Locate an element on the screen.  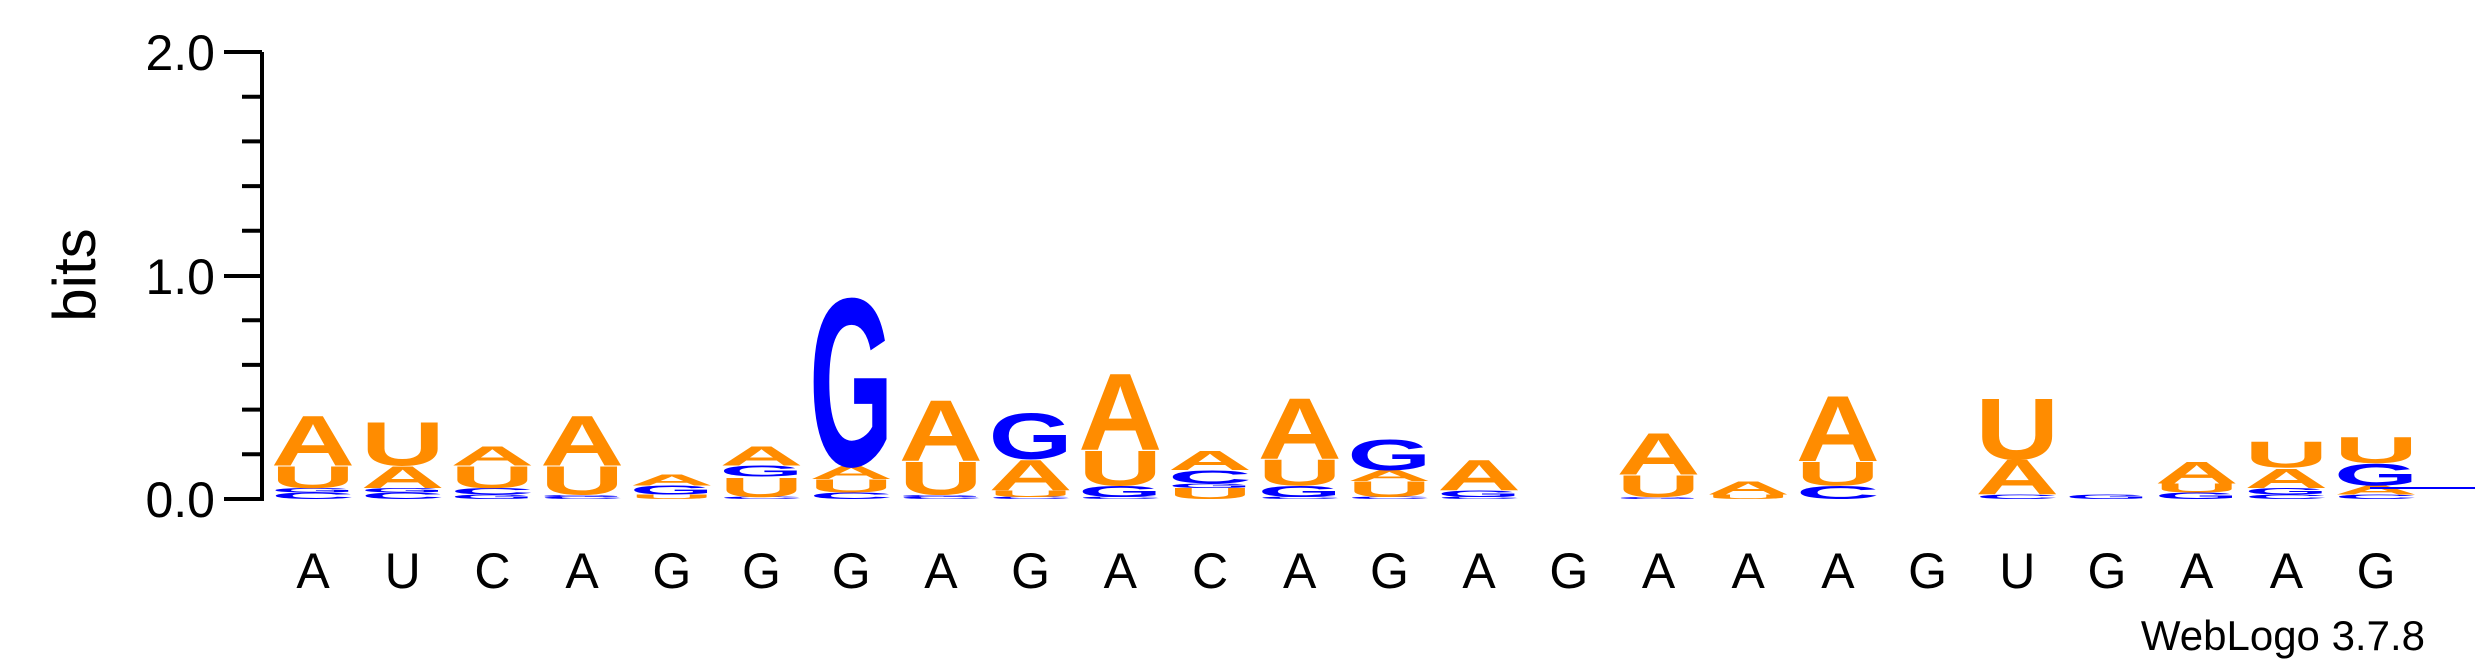
y-axis-minor-ticks is located at coordinates (252, 253).